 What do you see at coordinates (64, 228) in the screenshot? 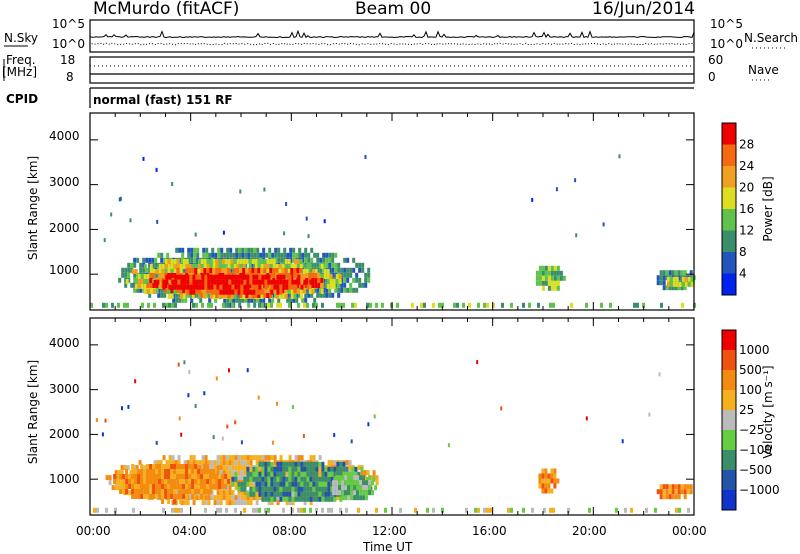
I see `power-ytick-2000: 2000` at bounding box center [64, 228].